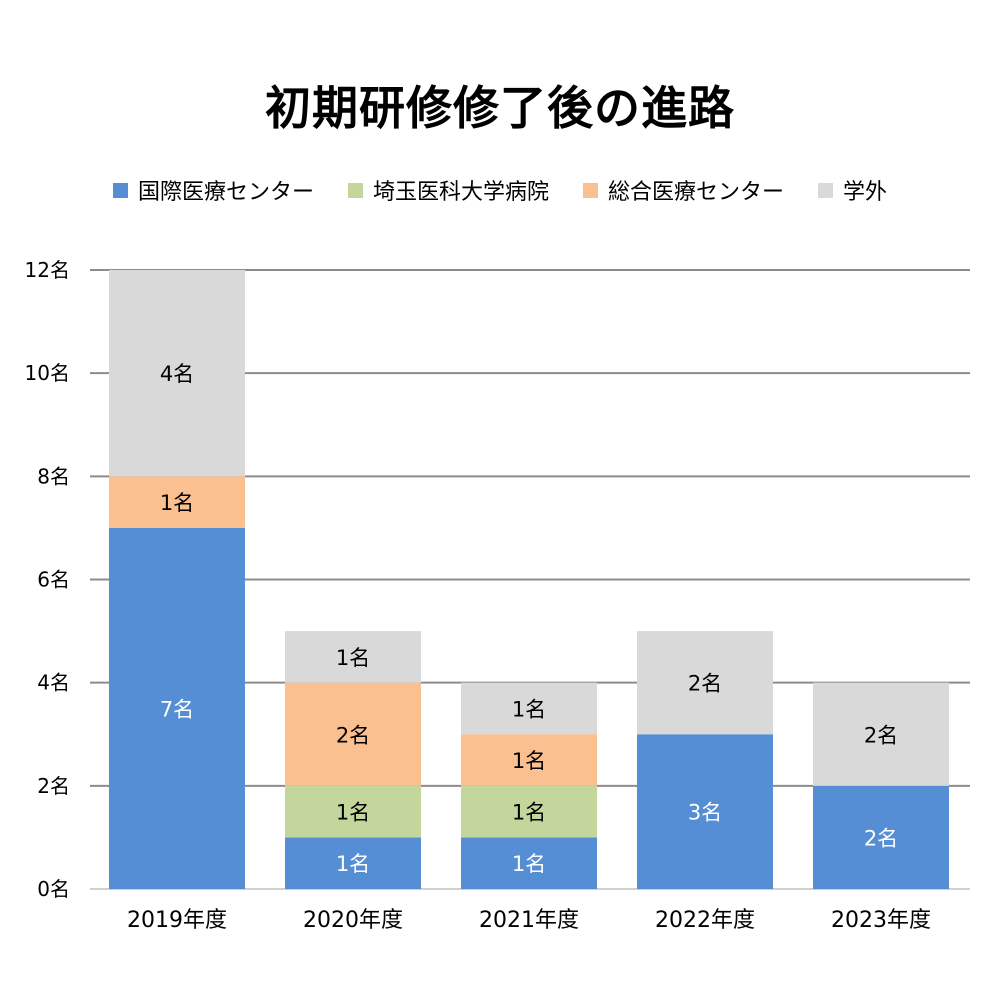 This screenshot has width=1000, height=1000. Describe the element at coordinates (47, 373) in the screenshot. I see `y-tick-label: 10名` at that location.